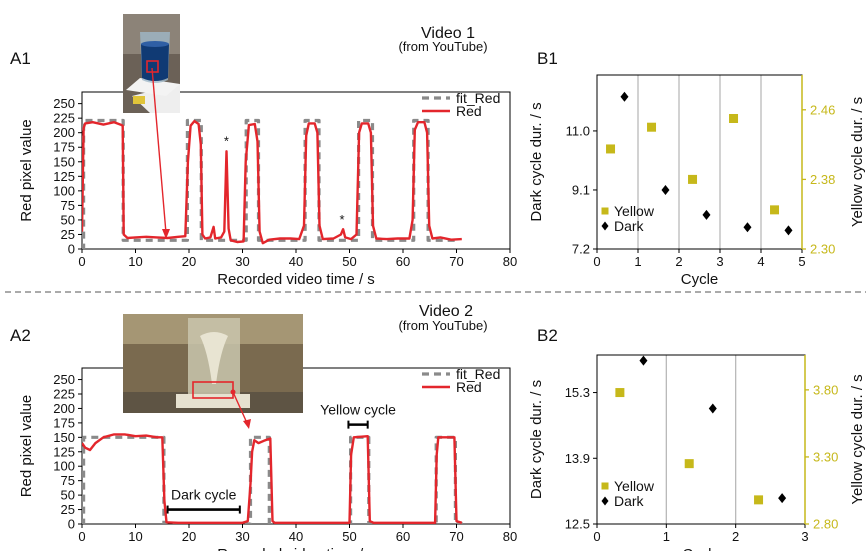  What do you see at coordinates (578, 130) in the screenshot?
I see `y-tick-label: 11.0` at bounding box center [578, 130].